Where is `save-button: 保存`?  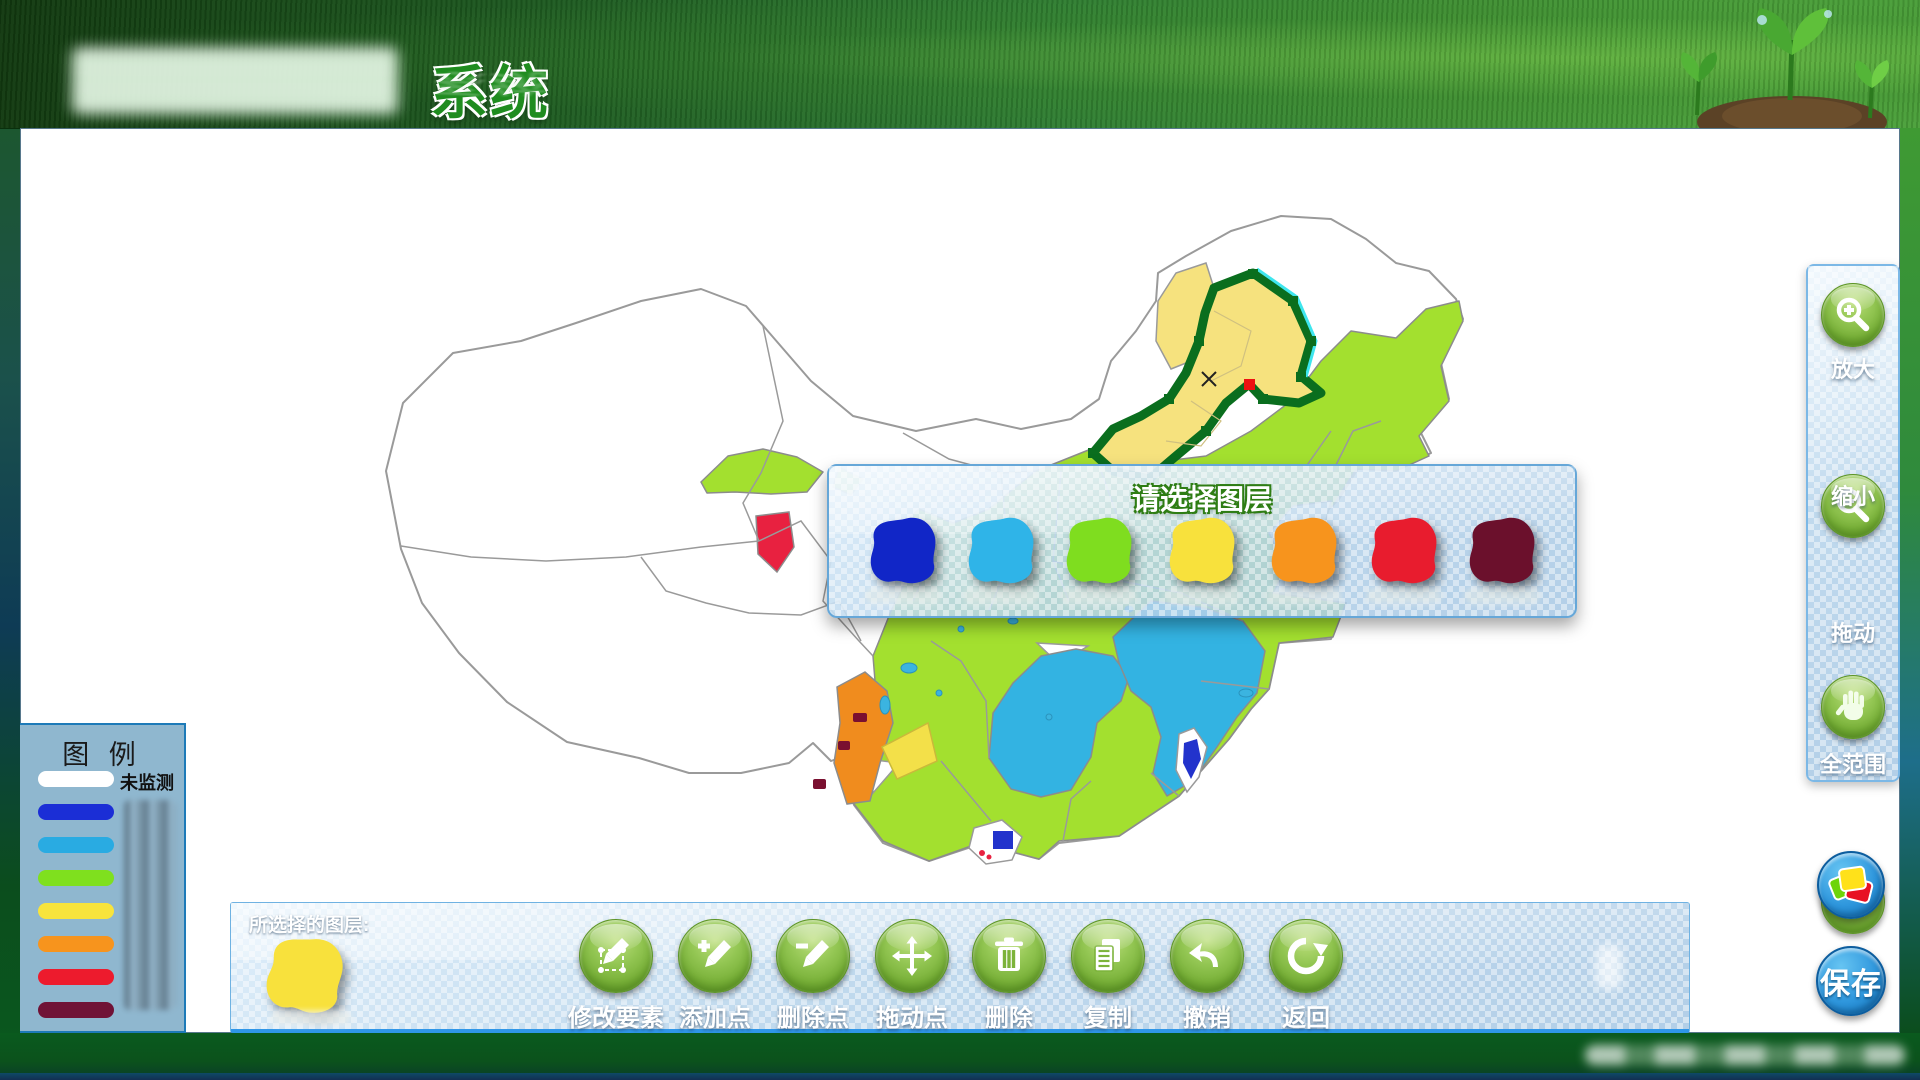 save-button: 保存 is located at coordinates (1851, 981).